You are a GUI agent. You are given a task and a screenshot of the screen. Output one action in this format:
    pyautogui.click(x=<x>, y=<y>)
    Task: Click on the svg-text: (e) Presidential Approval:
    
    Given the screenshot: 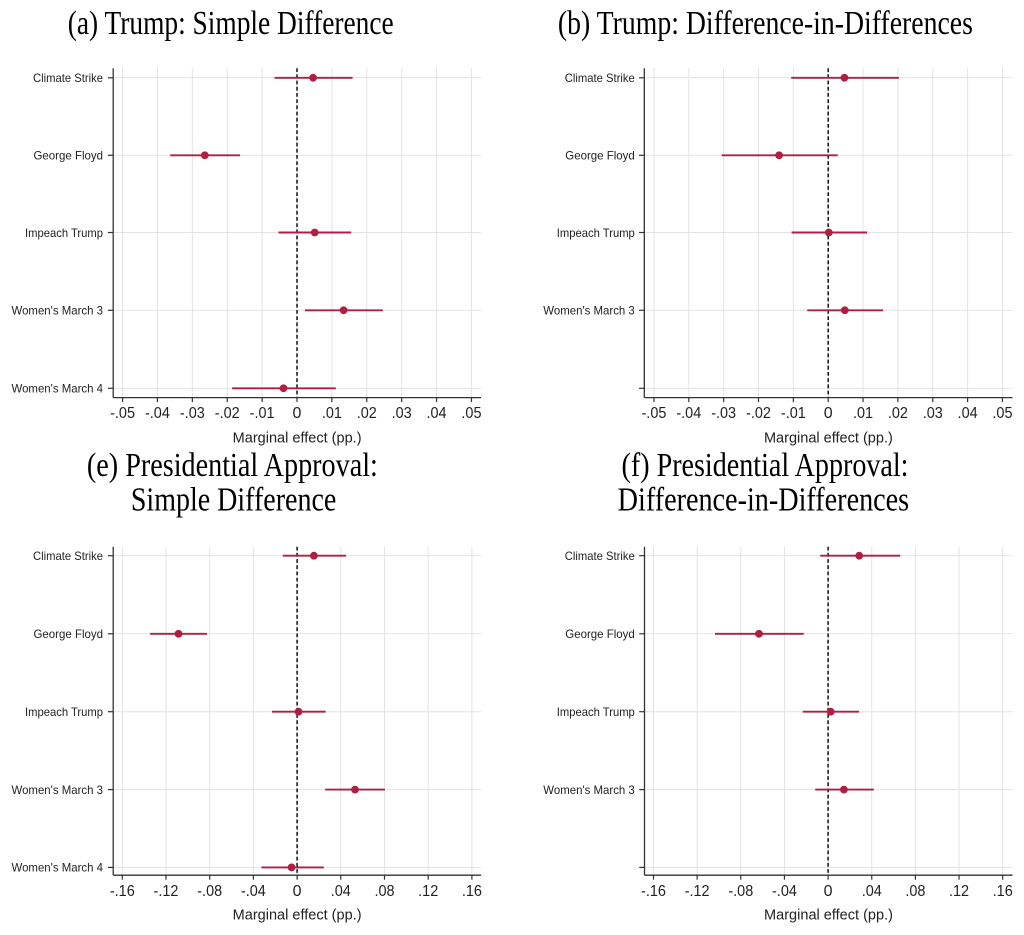 What is the action you would take?
    pyautogui.click(x=232, y=465)
    